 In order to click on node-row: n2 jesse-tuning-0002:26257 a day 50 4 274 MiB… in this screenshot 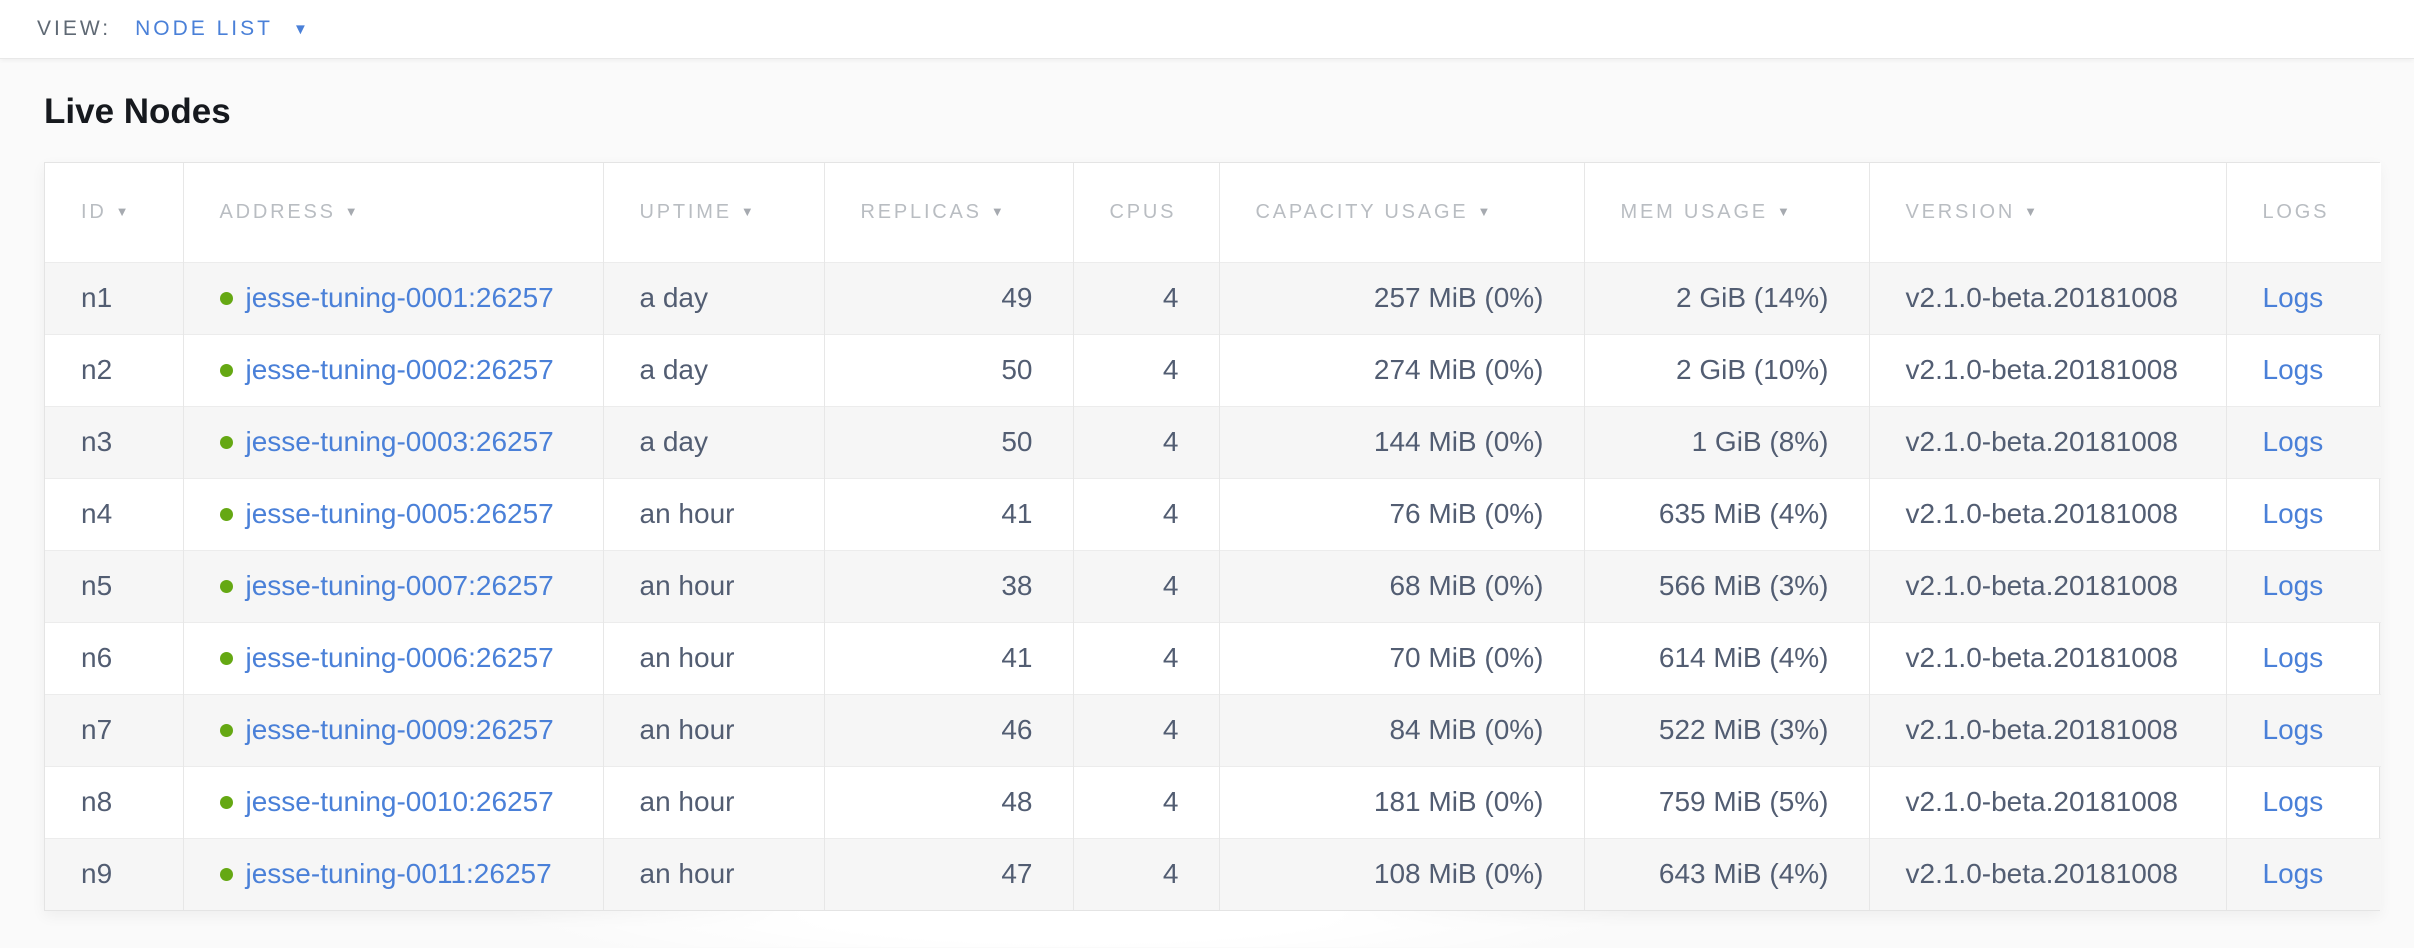, I will do `click(1213, 369)`.